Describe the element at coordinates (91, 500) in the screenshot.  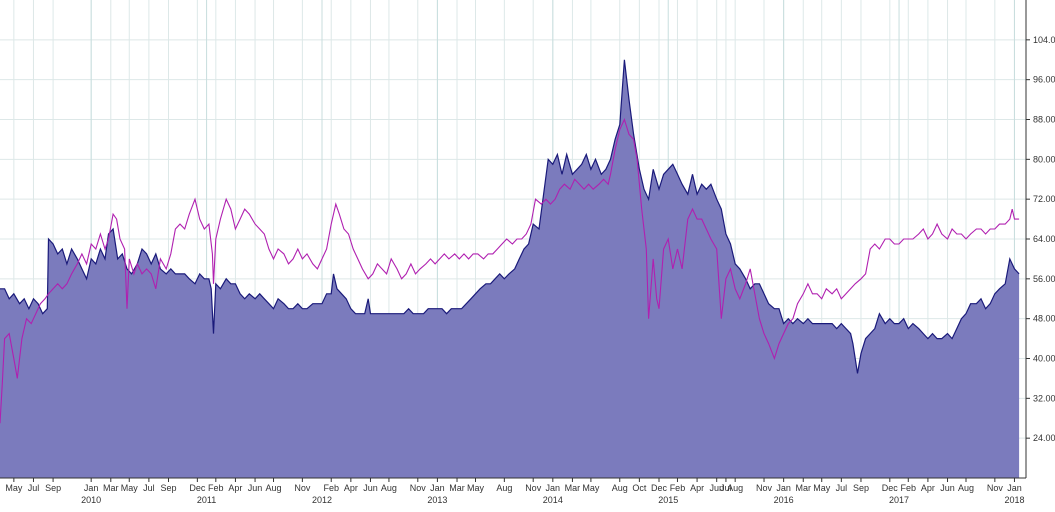
I see `x-year-label: 2010` at that location.